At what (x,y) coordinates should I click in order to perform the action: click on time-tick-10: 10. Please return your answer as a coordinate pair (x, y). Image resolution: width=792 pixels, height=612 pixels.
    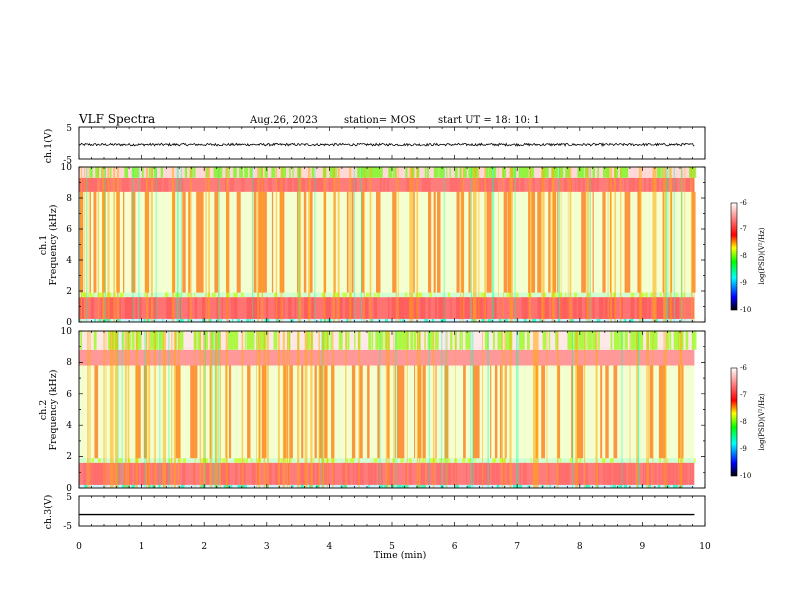
    Looking at the image, I should click on (705, 547).